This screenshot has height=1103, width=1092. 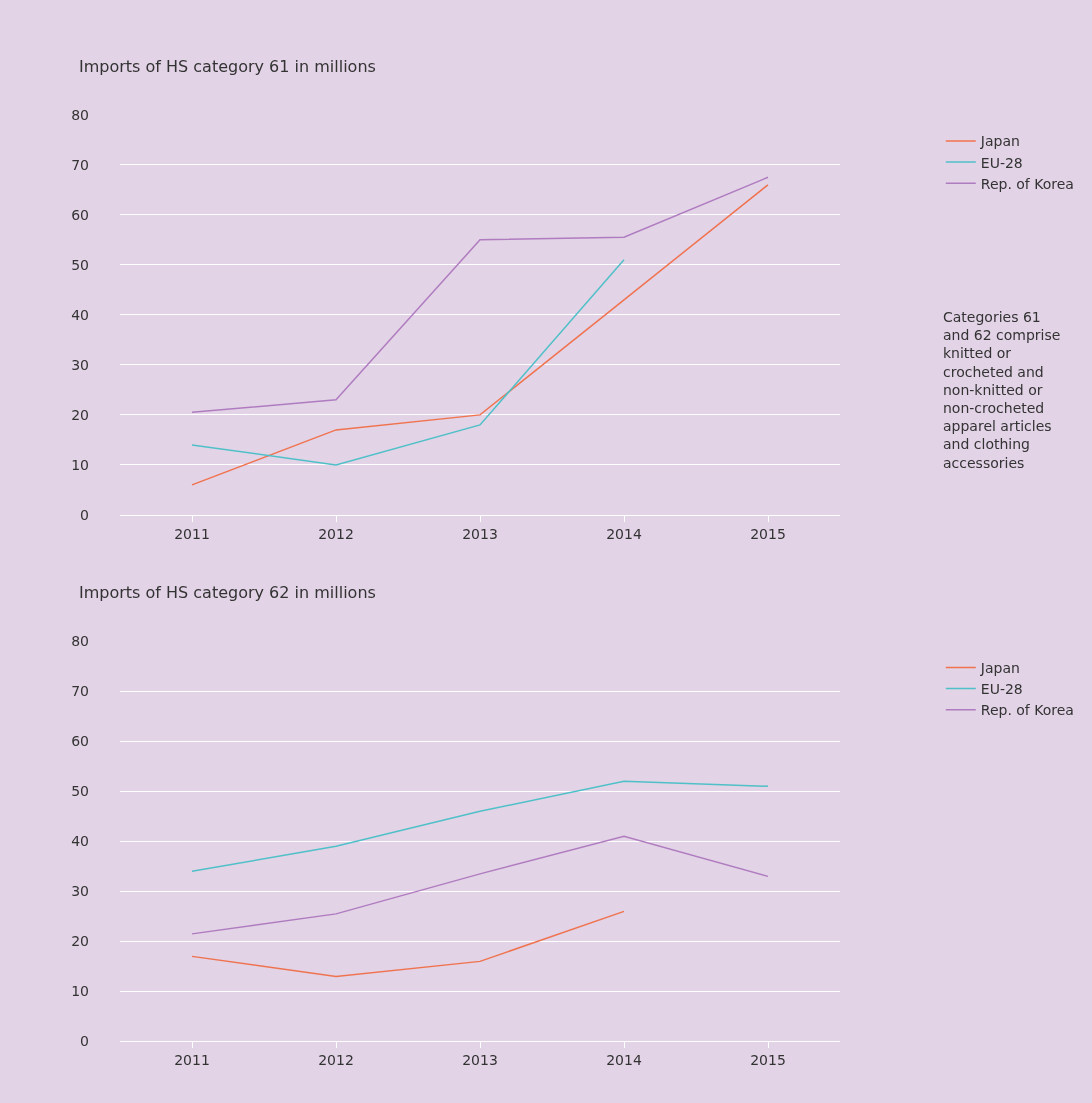 I want to click on chart-title: Imports of HS category 61 in millions, so click(x=227, y=66).